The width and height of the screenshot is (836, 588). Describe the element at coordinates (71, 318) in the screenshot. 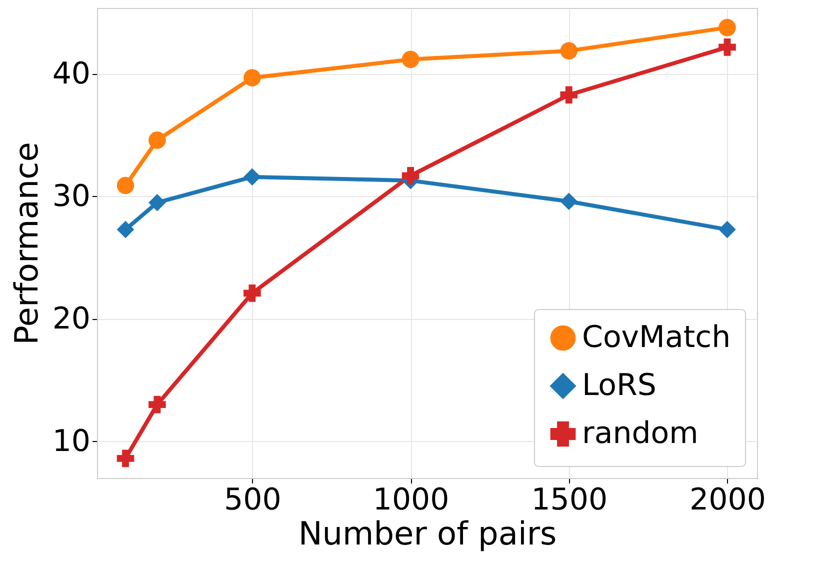

I see `y-tick-label: 20` at that location.